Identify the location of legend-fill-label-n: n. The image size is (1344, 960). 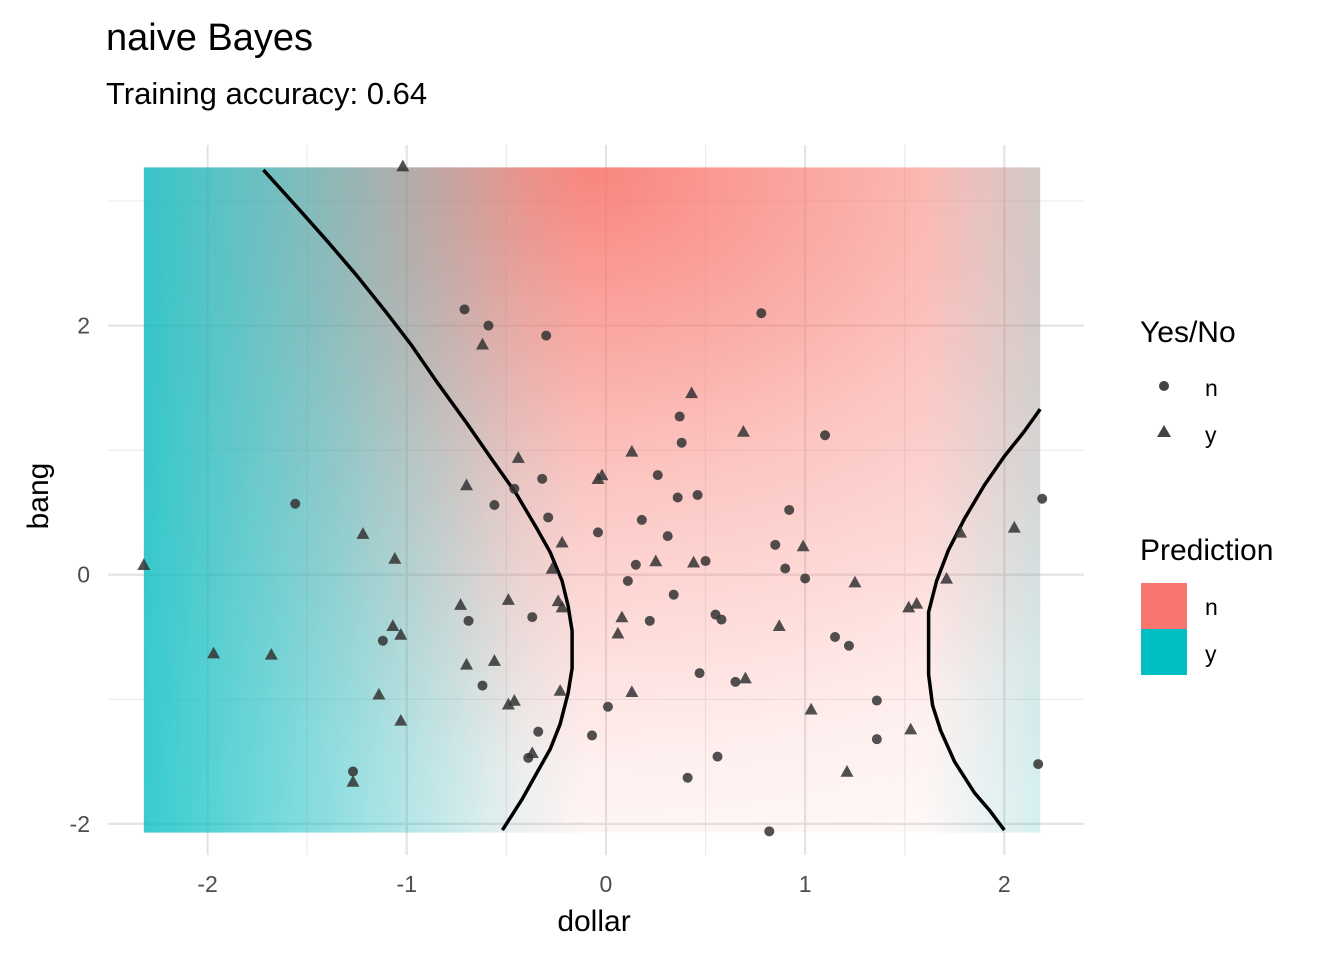
(1211, 607).